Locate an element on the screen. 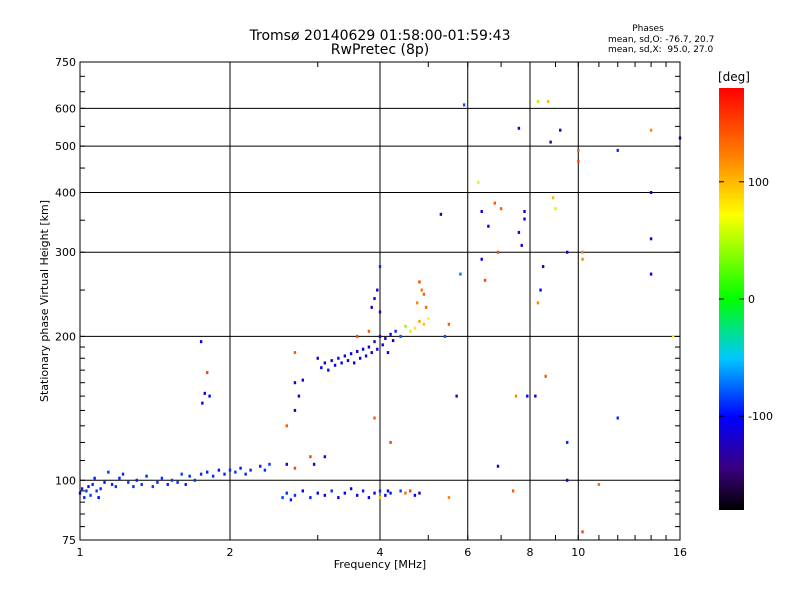 Image resolution: width=800 pixels, height=600 pixels. y-tick-label: 100 is located at coordinates (65, 480).